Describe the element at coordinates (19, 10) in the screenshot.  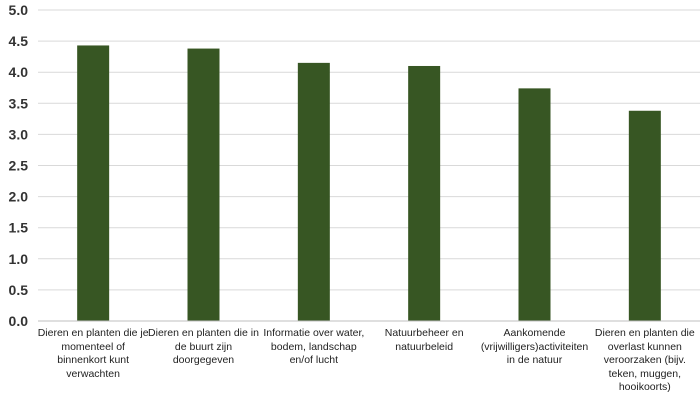
I see `y-tick-label: 5.0` at that location.